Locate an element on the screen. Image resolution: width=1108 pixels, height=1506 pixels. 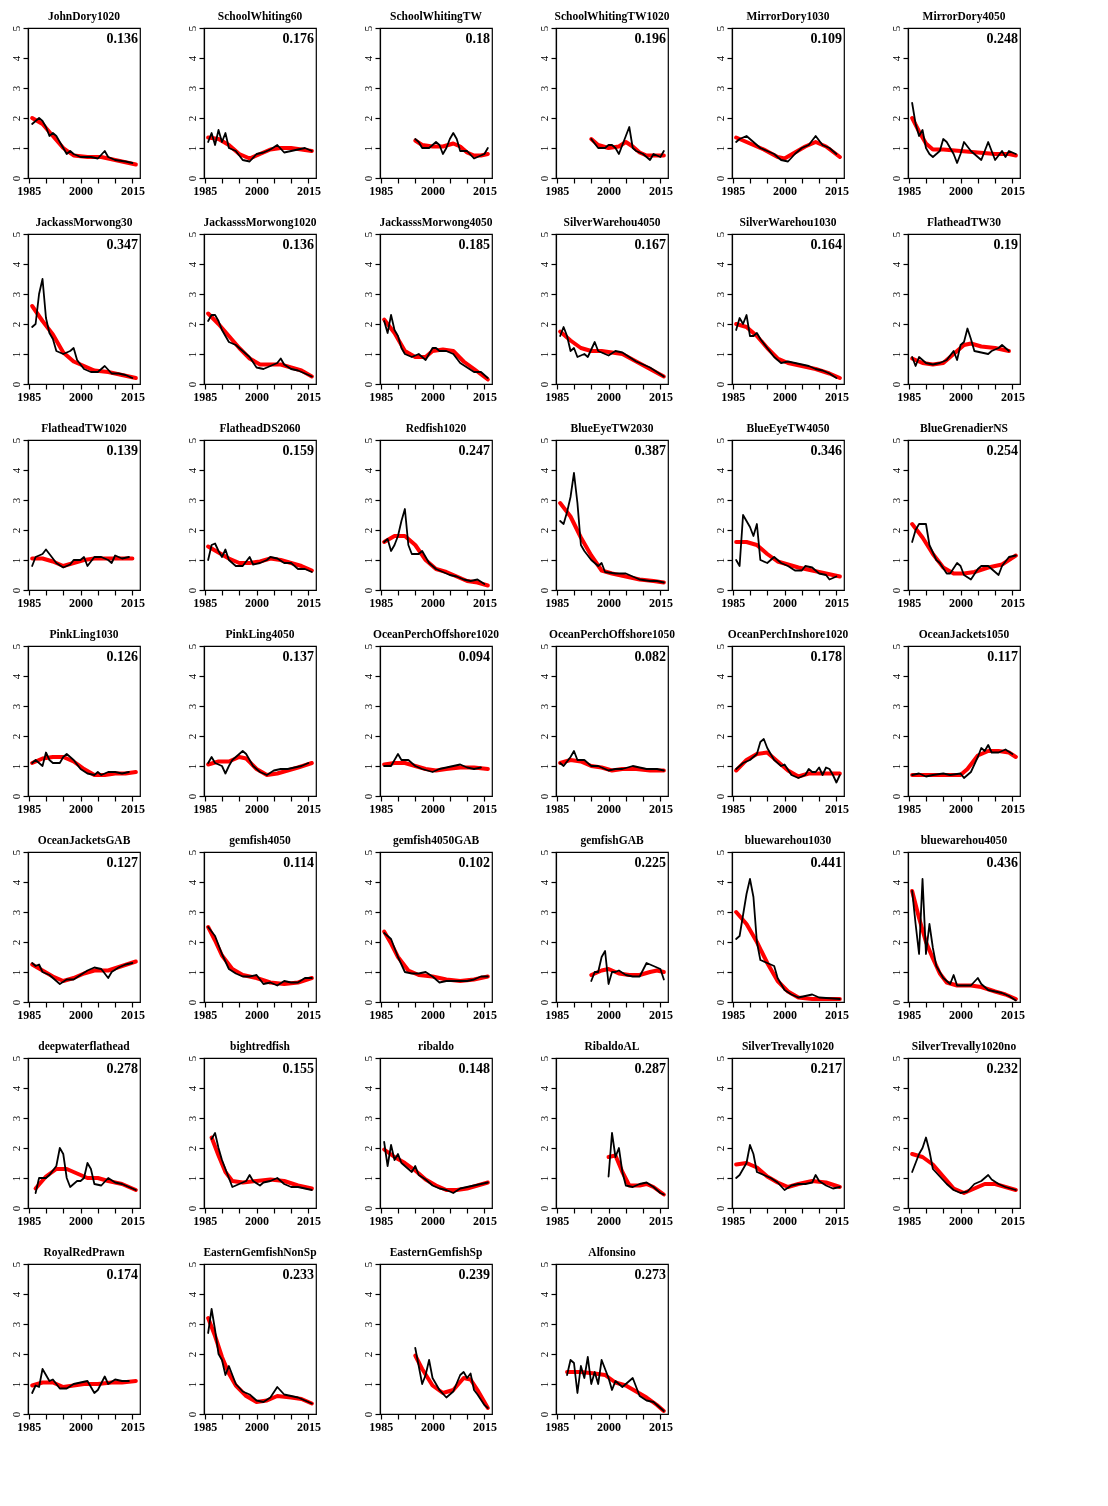
annotation: 0.225 is located at coordinates (650, 862).